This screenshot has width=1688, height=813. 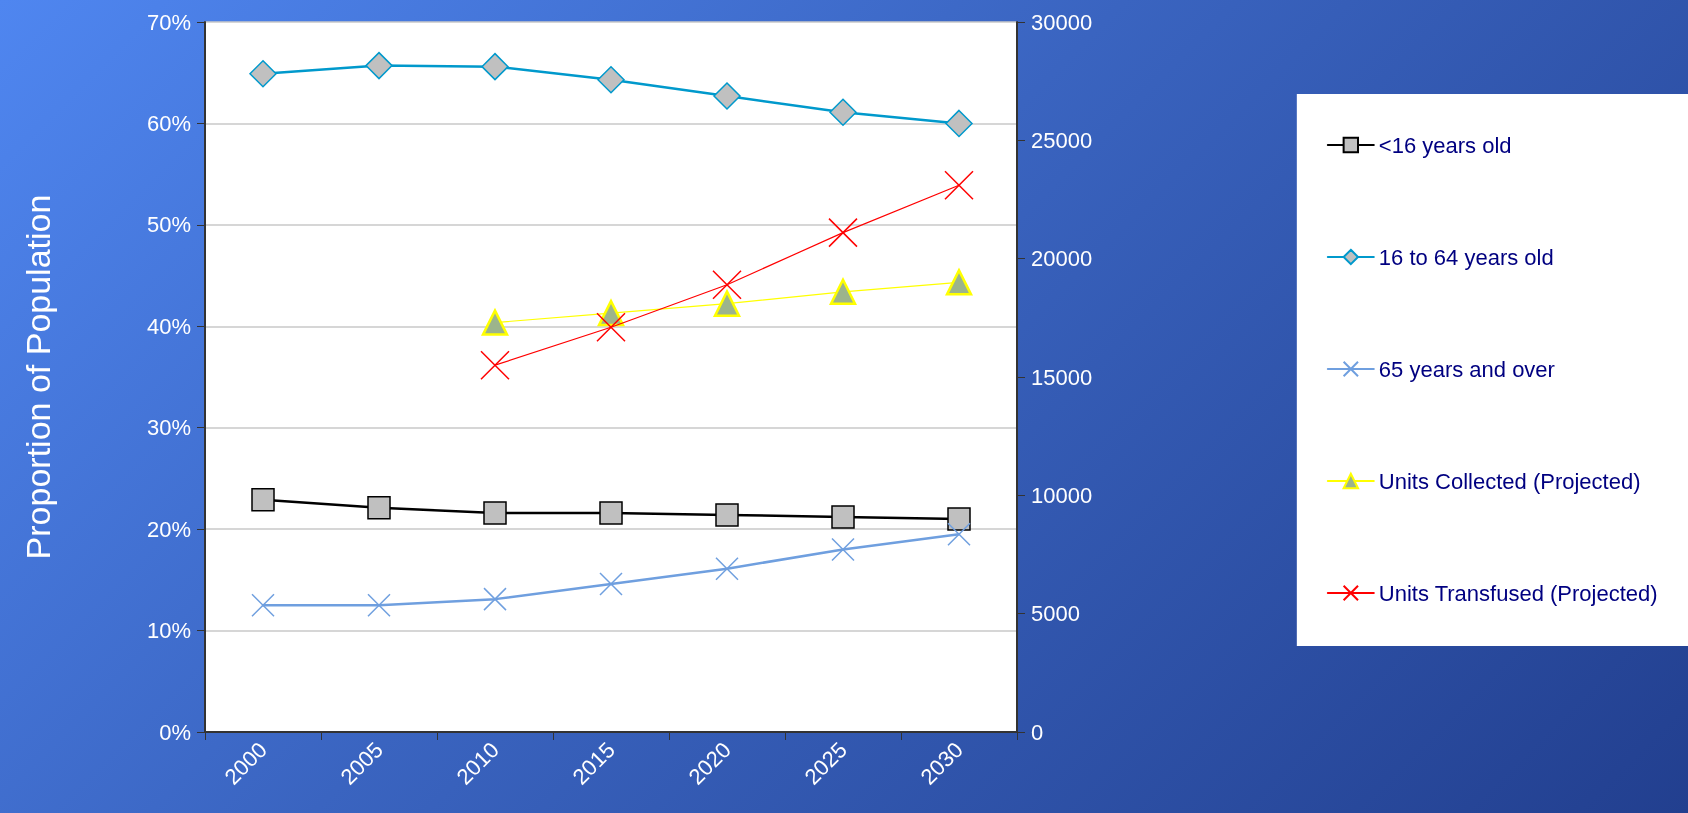 What do you see at coordinates (1509, 481) in the screenshot?
I see `legend-label: Units Collected (Projected)` at bounding box center [1509, 481].